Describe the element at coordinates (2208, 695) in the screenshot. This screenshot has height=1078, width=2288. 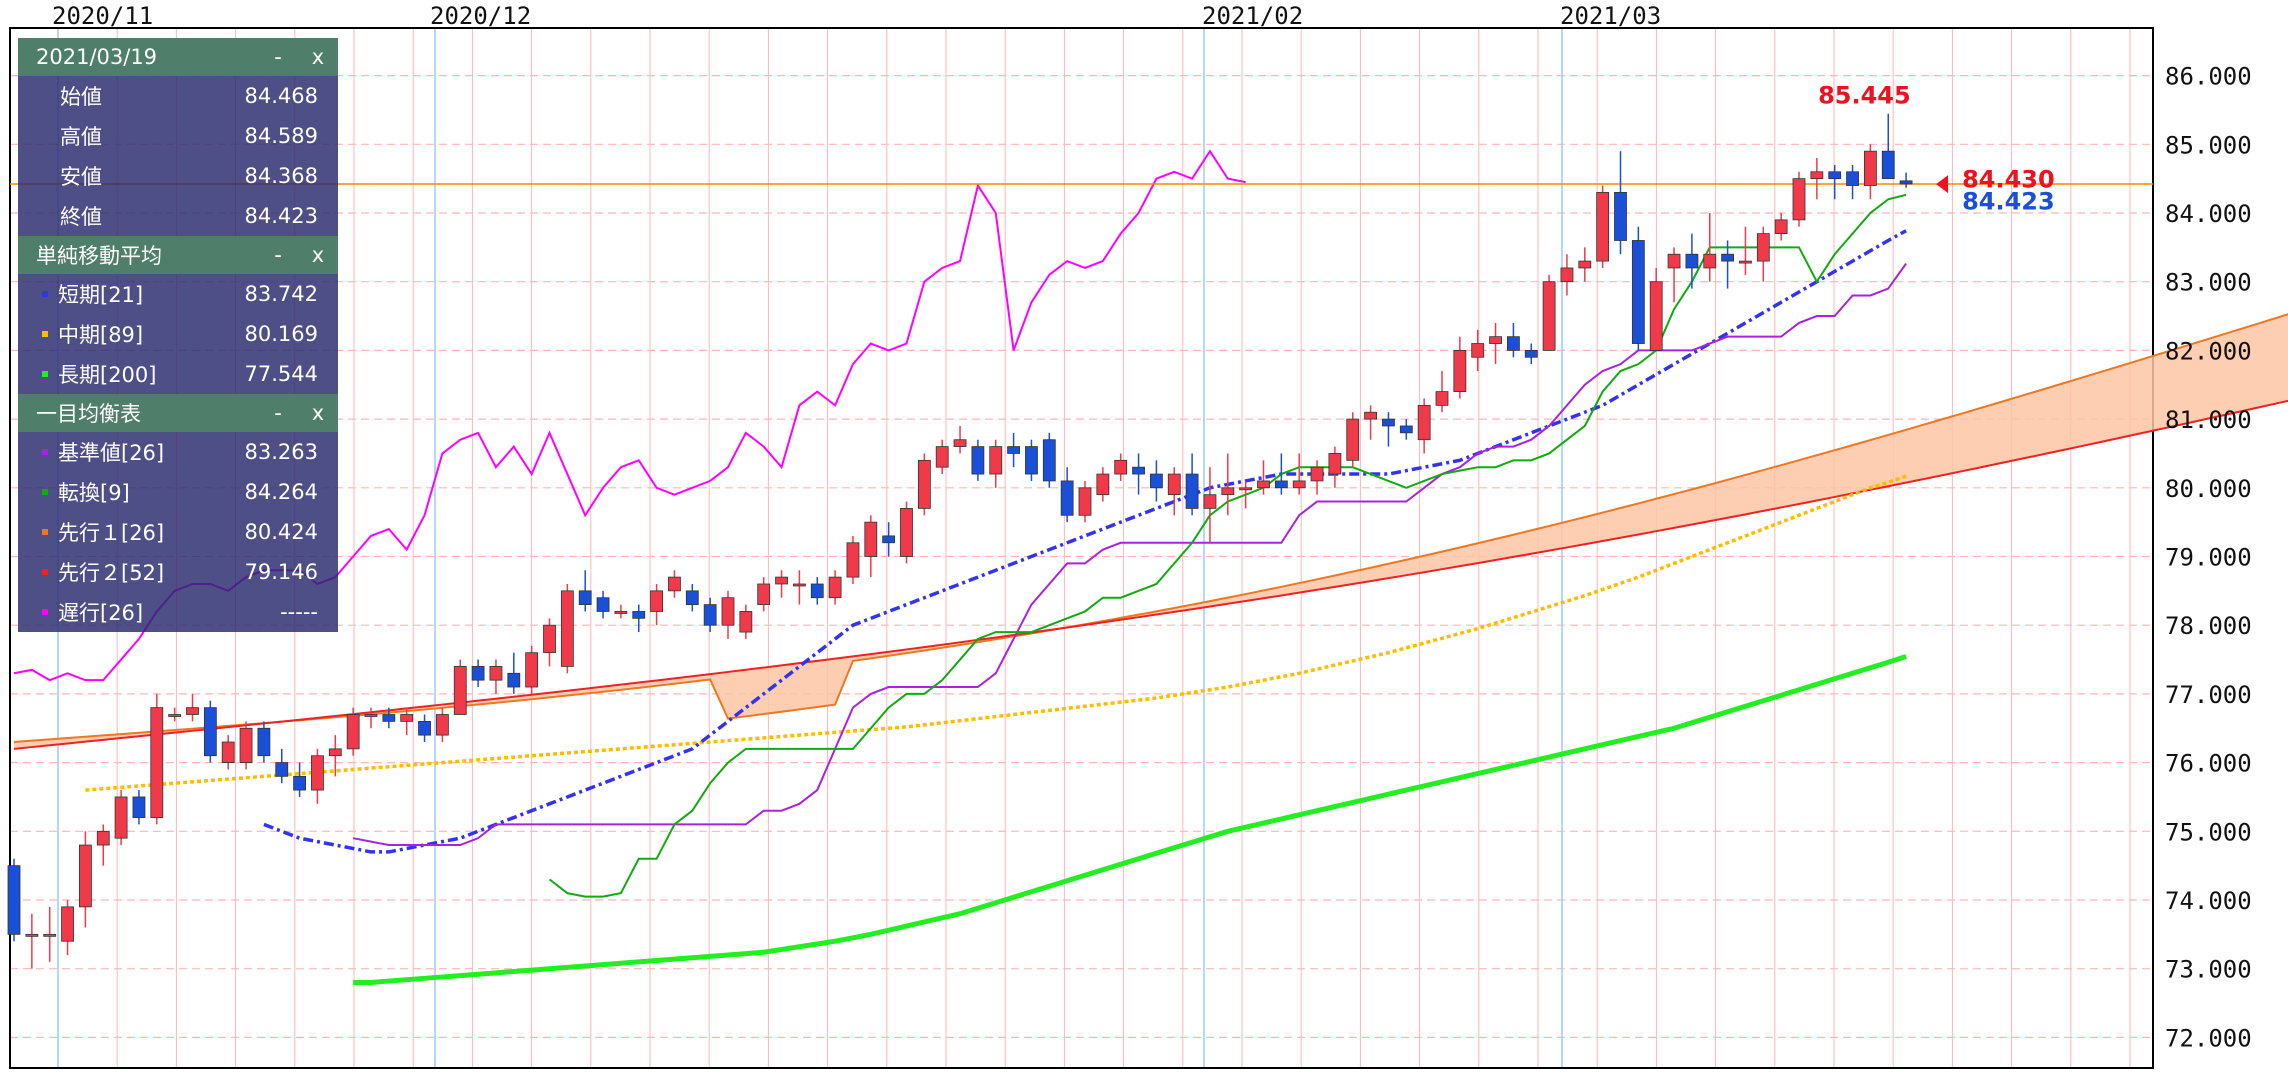
I see `y-tick-label: 77.000` at that location.